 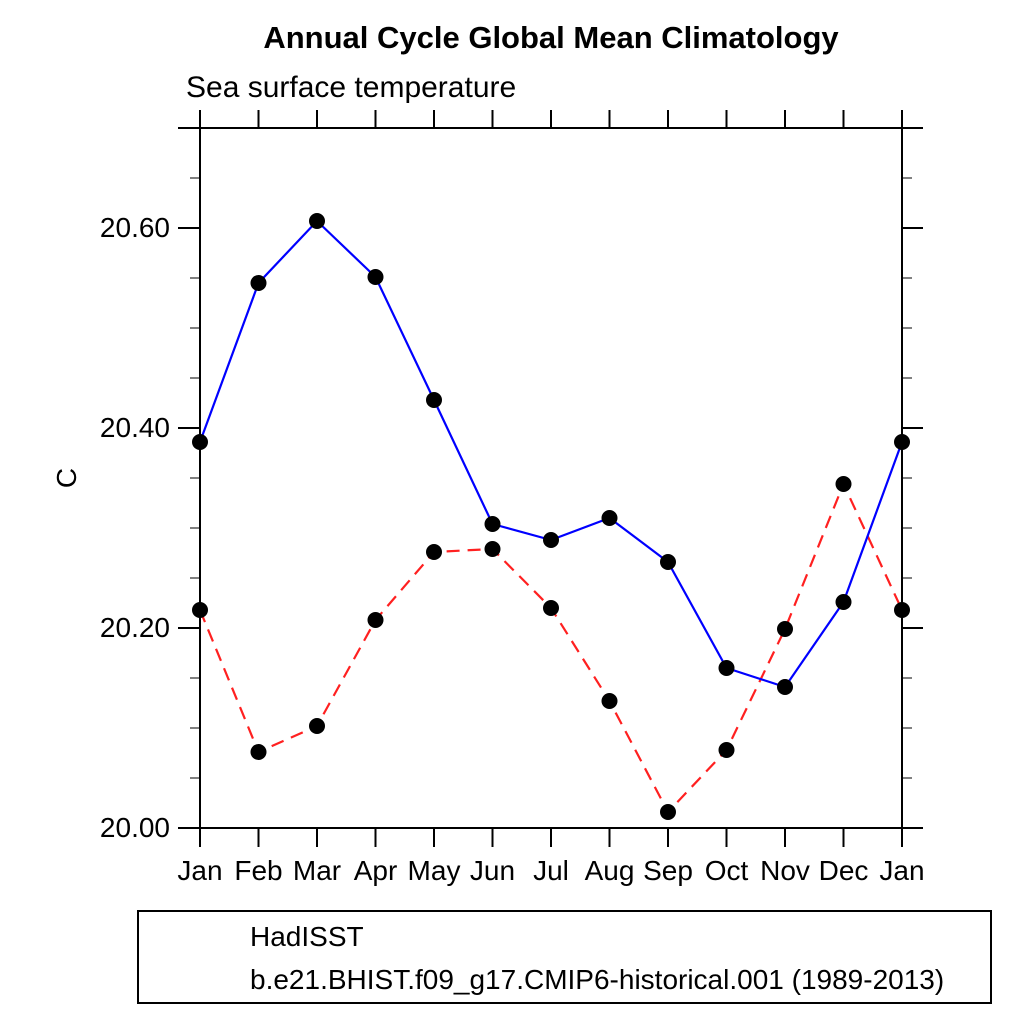 I want to click on y-tick-label: 20.00, so click(x=134, y=827).